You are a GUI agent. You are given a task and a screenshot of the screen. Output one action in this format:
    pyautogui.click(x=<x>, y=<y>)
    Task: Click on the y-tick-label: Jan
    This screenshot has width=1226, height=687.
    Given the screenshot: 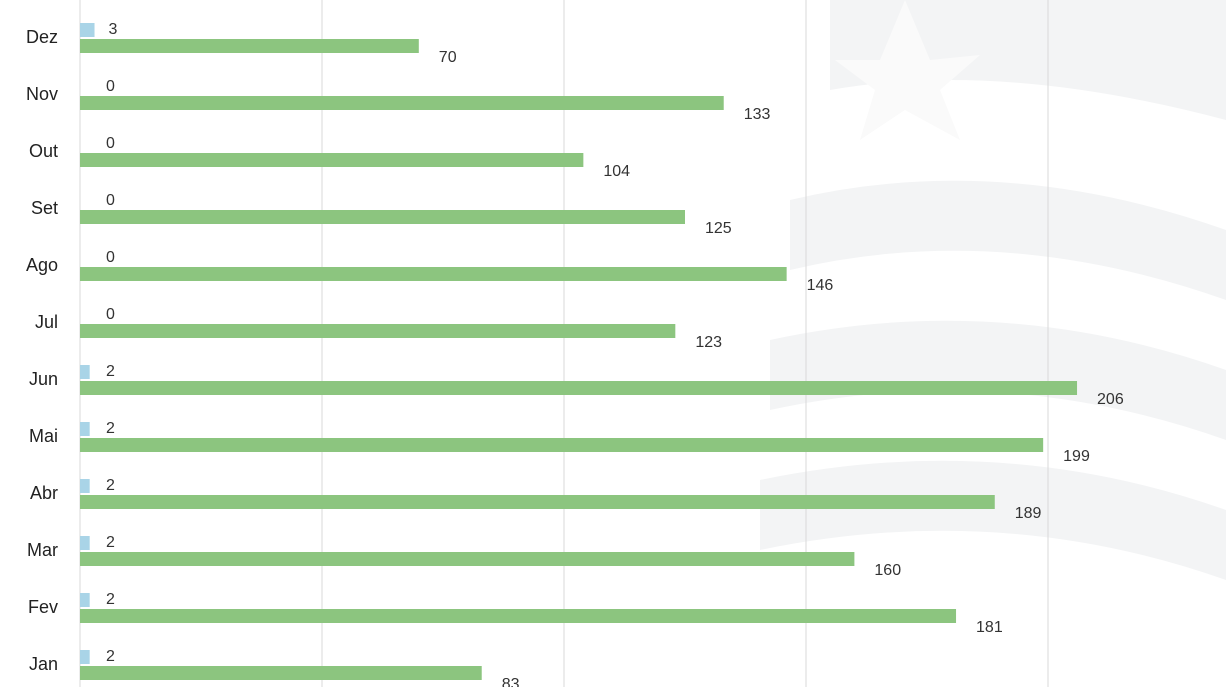 What is the action you would take?
    pyautogui.click(x=43, y=664)
    